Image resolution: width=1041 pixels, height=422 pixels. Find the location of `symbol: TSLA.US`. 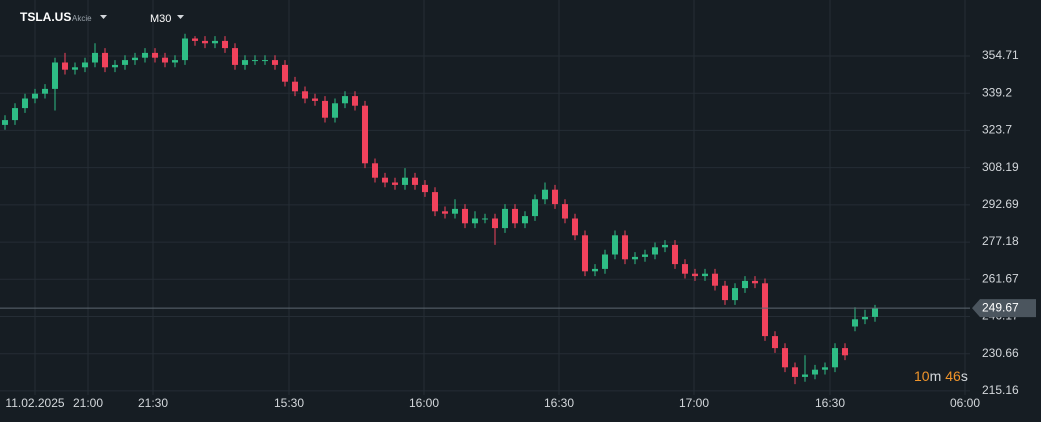

symbol: TSLA.US is located at coordinates (45, 17).